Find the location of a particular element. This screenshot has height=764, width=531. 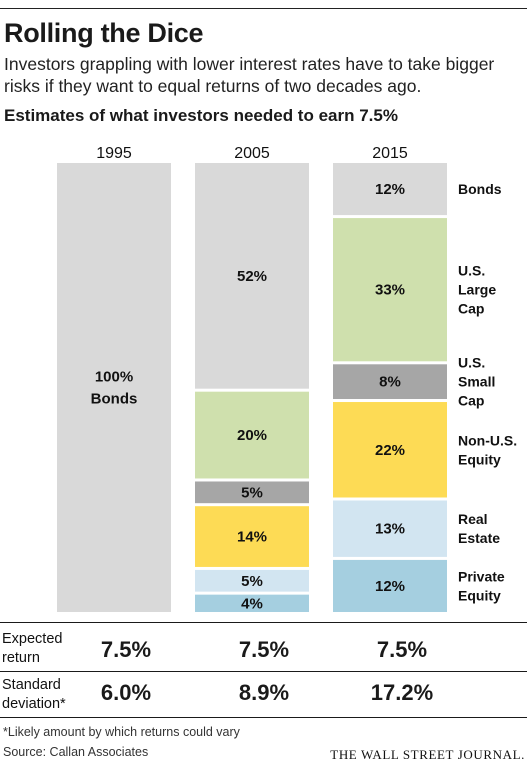

data-label-2005-u-s-small-cap: 5% is located at coordinates (252, 492).